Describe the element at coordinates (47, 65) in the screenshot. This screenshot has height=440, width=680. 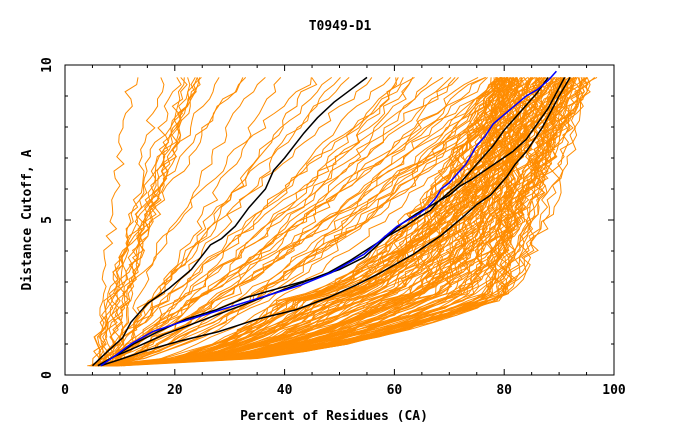
I see `y-tick-label: 10` at that location.